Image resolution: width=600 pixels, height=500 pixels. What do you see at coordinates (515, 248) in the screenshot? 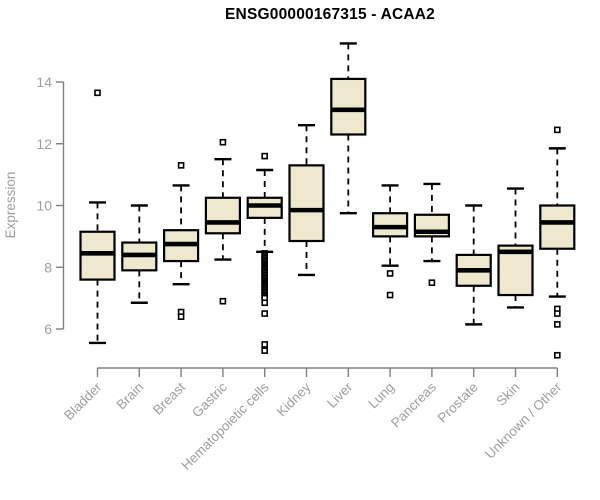
I see `boxplot-skin` at bounding box center [515, 248].